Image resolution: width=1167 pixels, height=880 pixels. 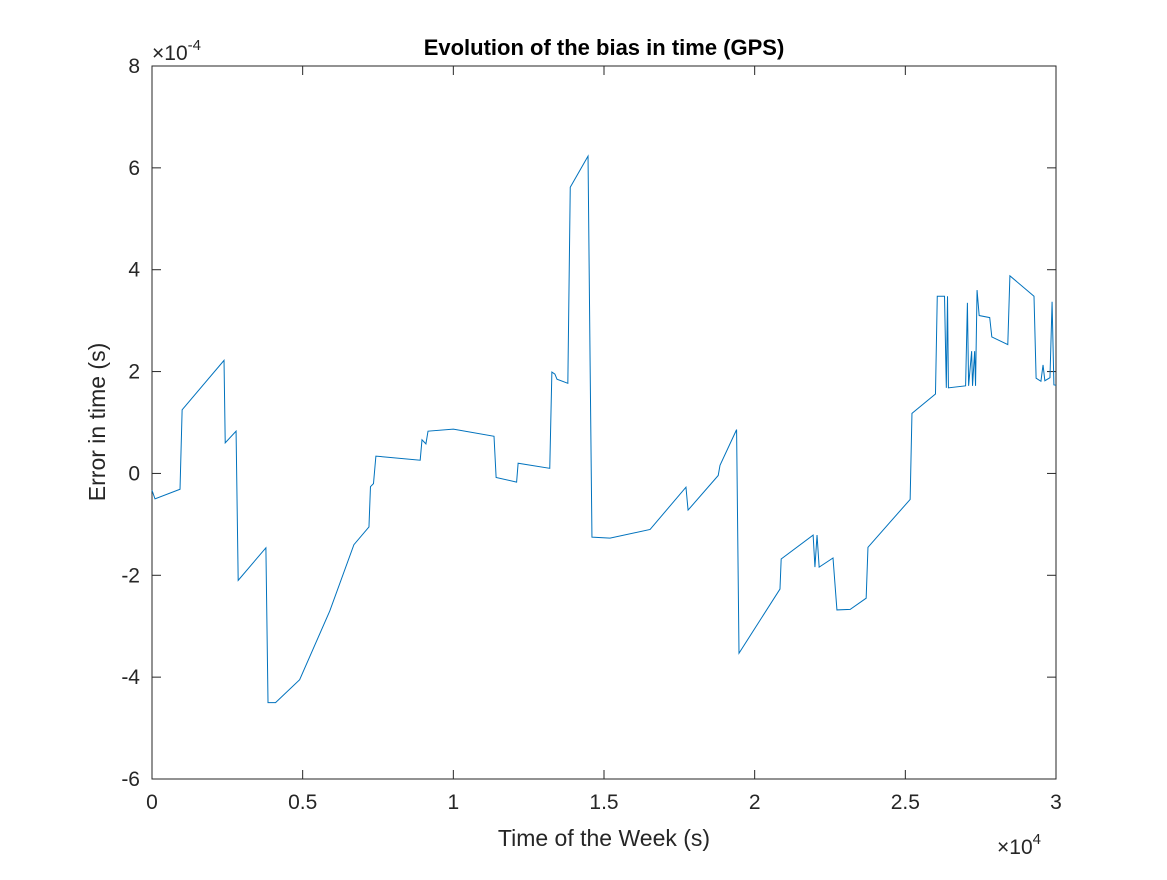 I want to click on y-tick-label: -6, so click(x=130, y=779).